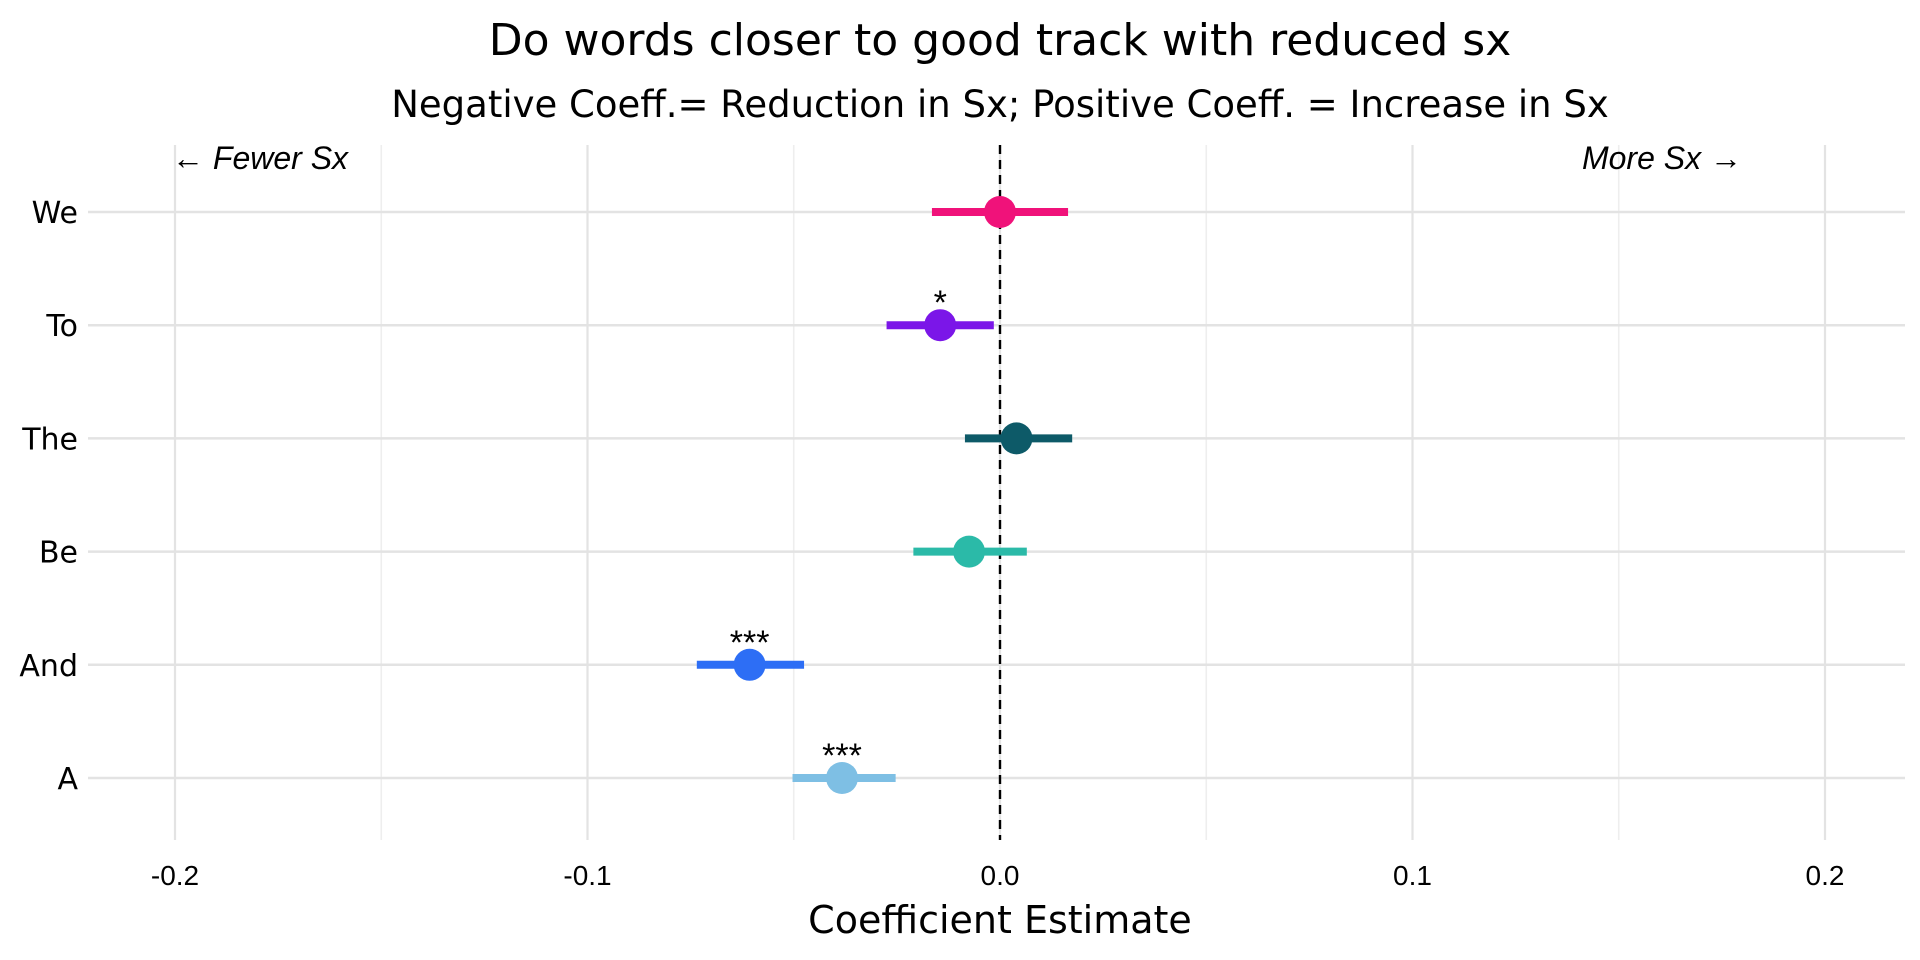 The width and height of the screenshot is (1920, 960). I want to click on y-tick-label: And, so click(48, 666).